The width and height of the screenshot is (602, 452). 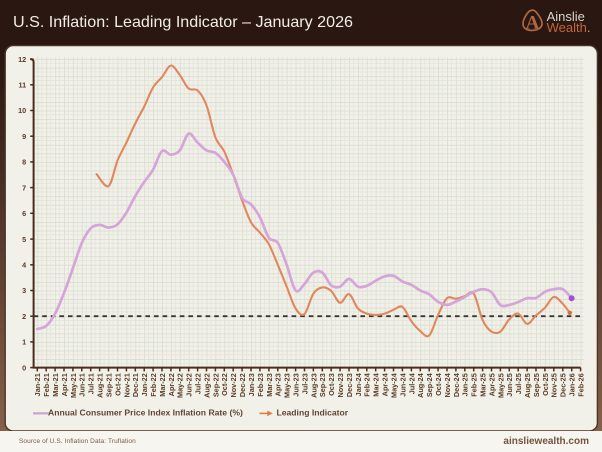 I want to click on svg-text: Nov-21, so click(x=126, y=385).